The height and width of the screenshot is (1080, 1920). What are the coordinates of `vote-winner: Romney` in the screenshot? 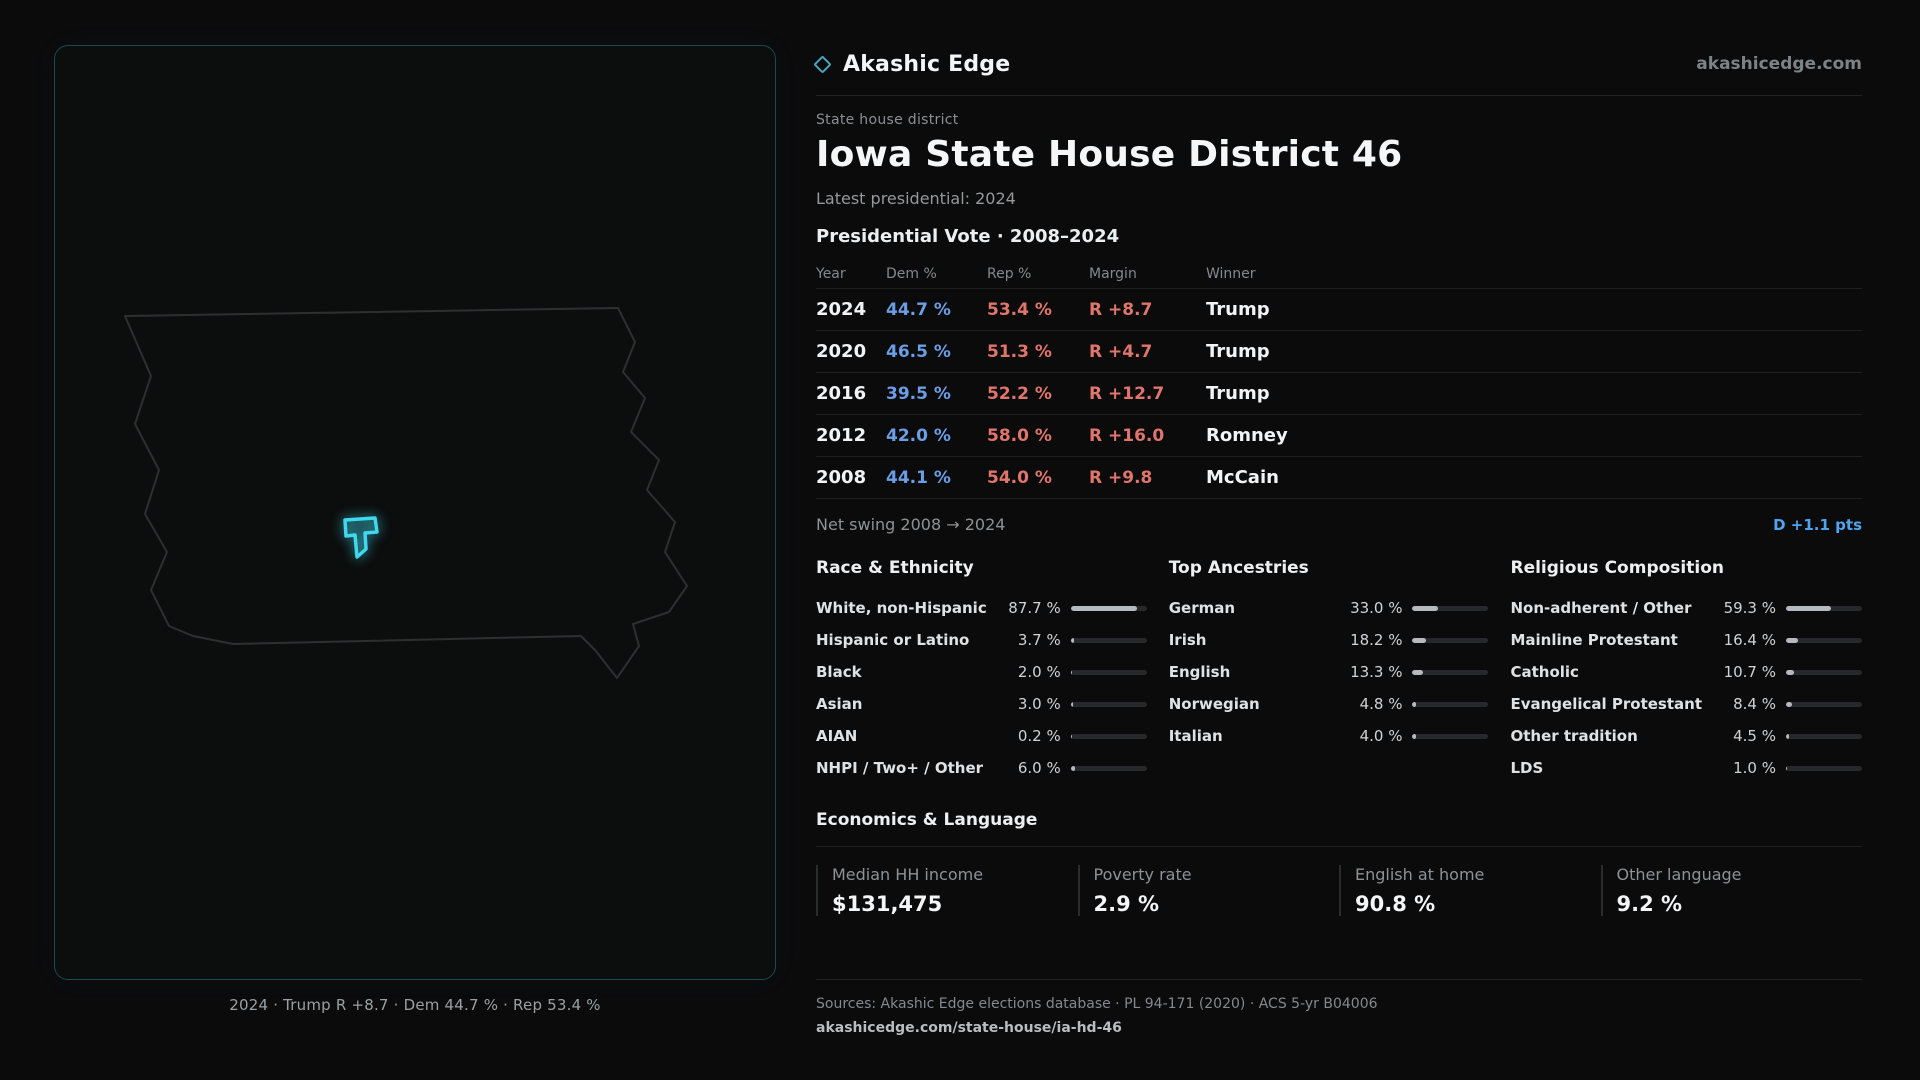 It's located at (1247, 435).